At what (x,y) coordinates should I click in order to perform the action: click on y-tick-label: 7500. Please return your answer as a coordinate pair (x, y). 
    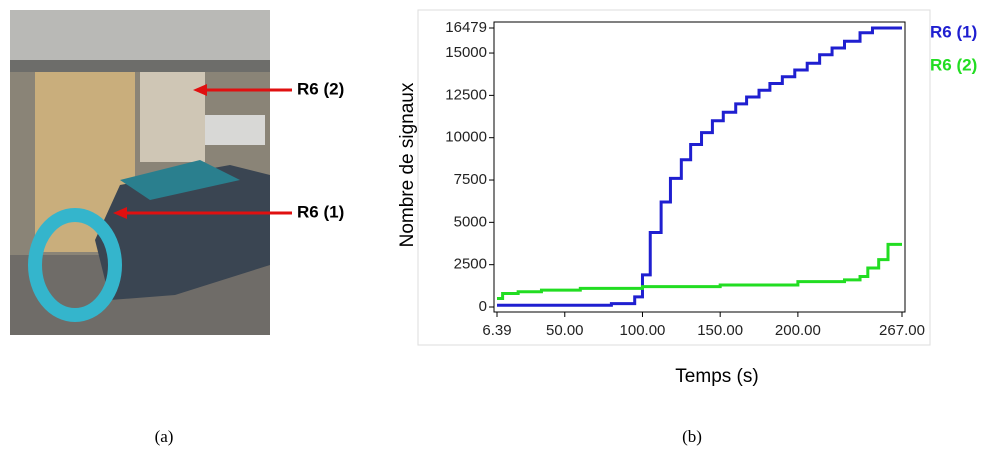
    Looking at the image, I should click on (470, 179).